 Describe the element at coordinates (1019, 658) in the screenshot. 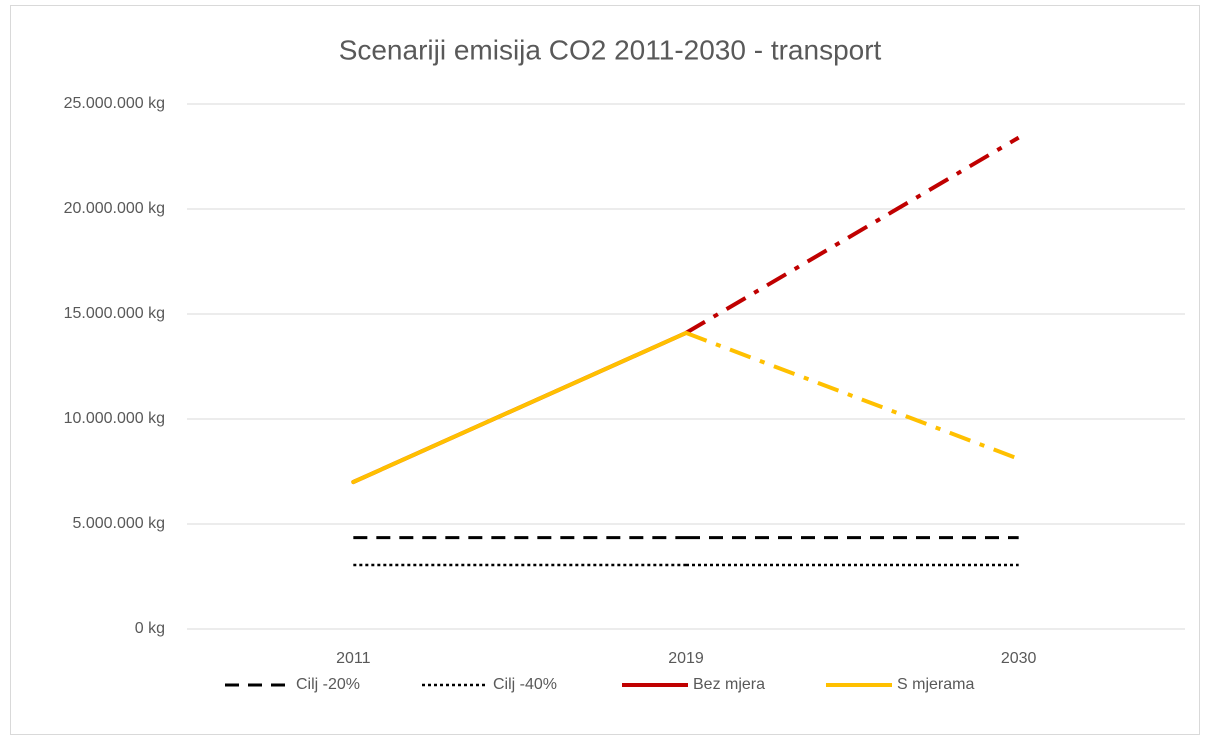

I see `x-tick-label: 2030` at that location.